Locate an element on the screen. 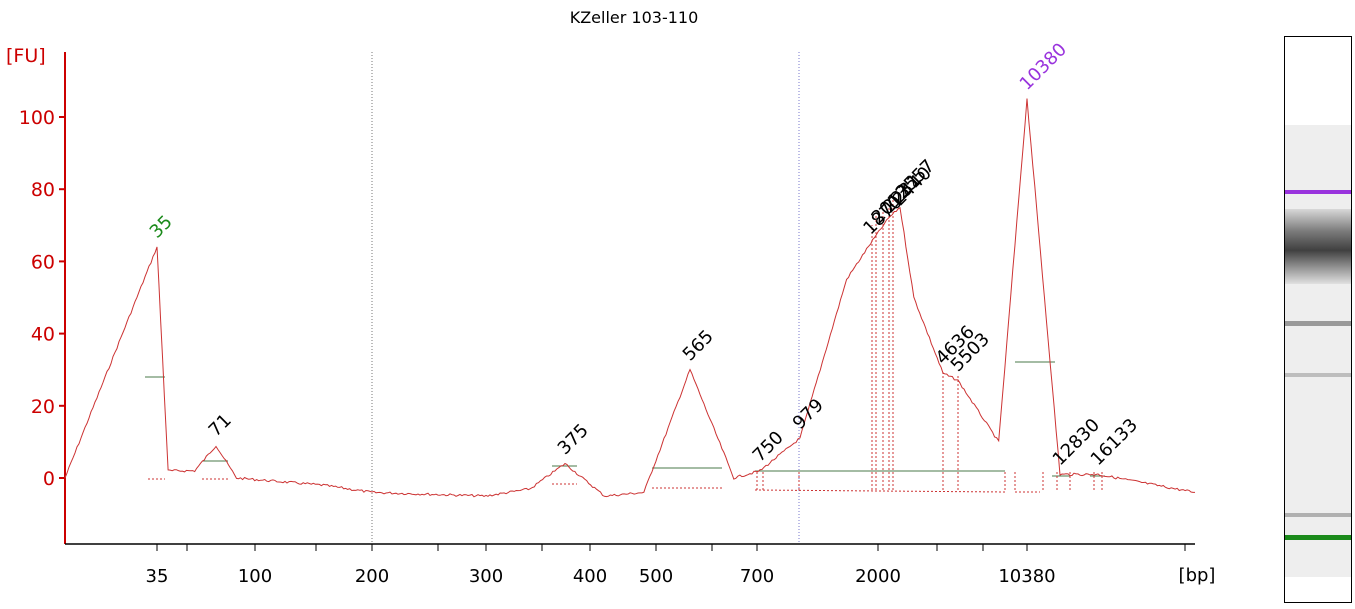 Image resolution: width=1355 pixels, height=609 pixels. x-tick-label: 700 is located at coordinates (757, 576).